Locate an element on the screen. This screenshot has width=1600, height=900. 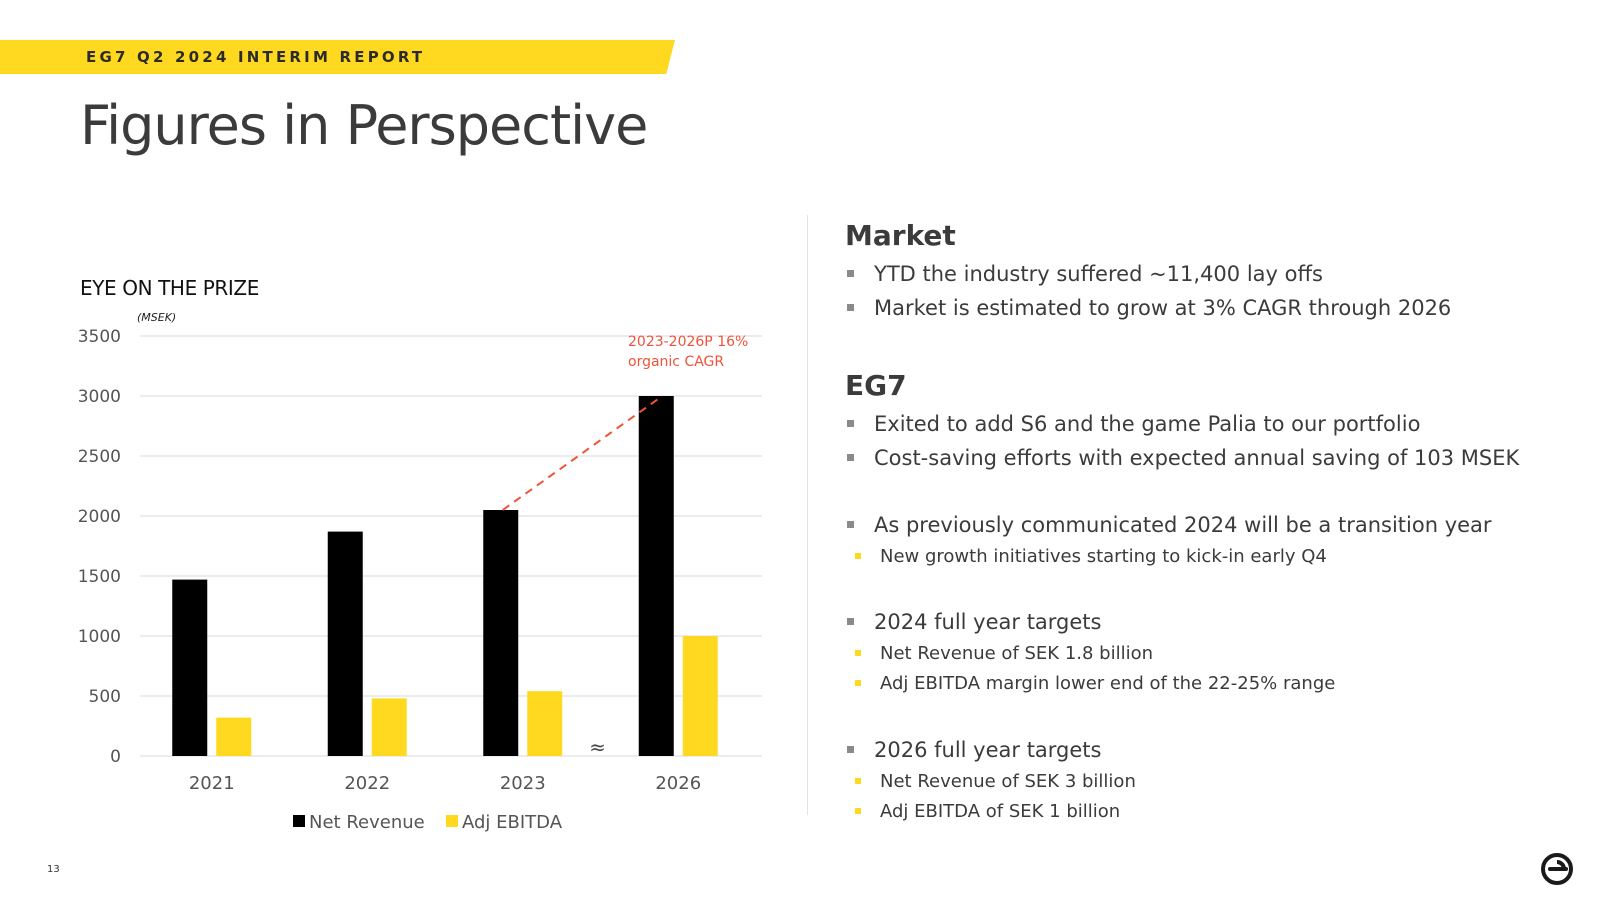
chart-title: EYE ON THE PRIZE is located at coordinates (169, 288).